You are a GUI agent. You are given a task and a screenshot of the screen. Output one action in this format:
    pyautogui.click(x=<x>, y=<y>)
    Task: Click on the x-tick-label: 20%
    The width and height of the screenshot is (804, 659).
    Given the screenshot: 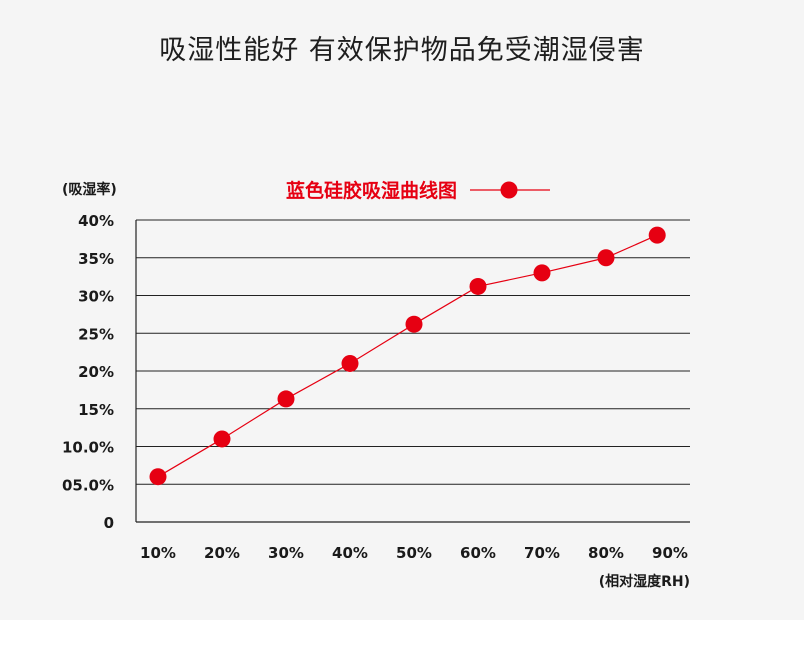 What is the action you would take?
    pyautogui.click(x=222, y=553)
    